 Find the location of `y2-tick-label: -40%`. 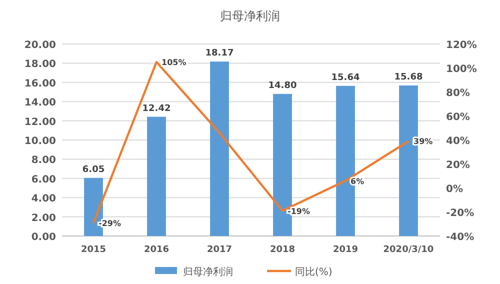

y2-tick-label: -40% is located at coordinates (460, 237).